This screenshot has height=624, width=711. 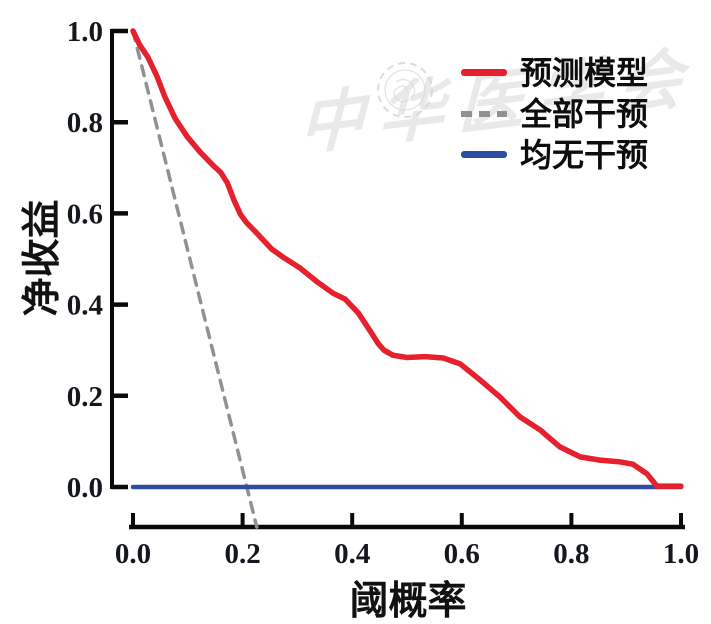 What do you see at coordinates (85, 32) in the screenshot?
I see `y-tick-label: 1.0` at bounding box center [85, 32].